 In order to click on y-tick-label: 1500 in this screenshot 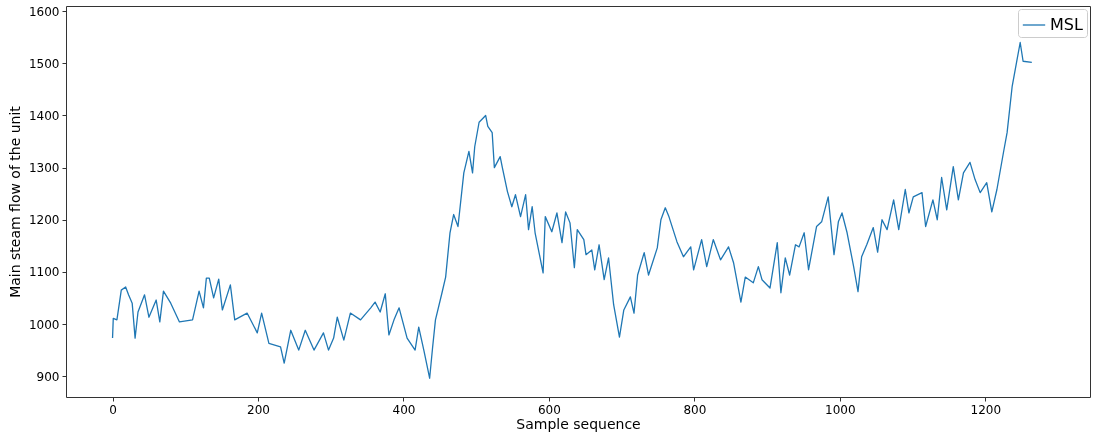, I will do `click(44, 63)`.